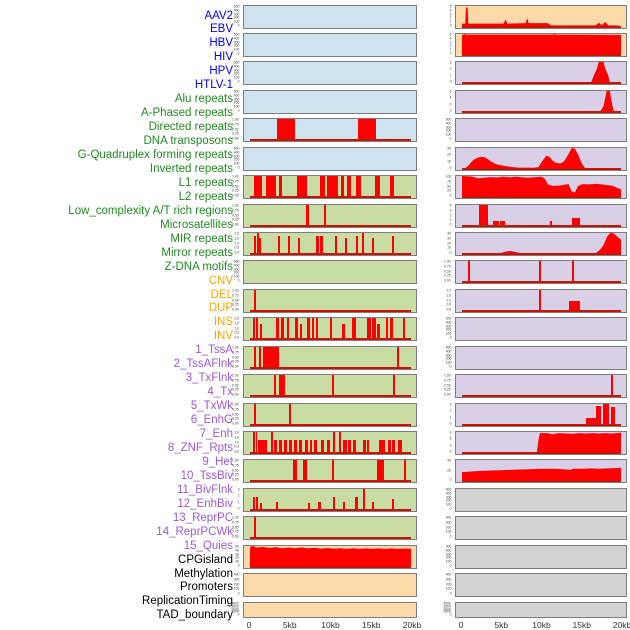 The image size is (630, 630). What do you see at coordinates (450, 97) in the screenshot?
I see `y-tick-label: 4` at bounding box center [450, 97].